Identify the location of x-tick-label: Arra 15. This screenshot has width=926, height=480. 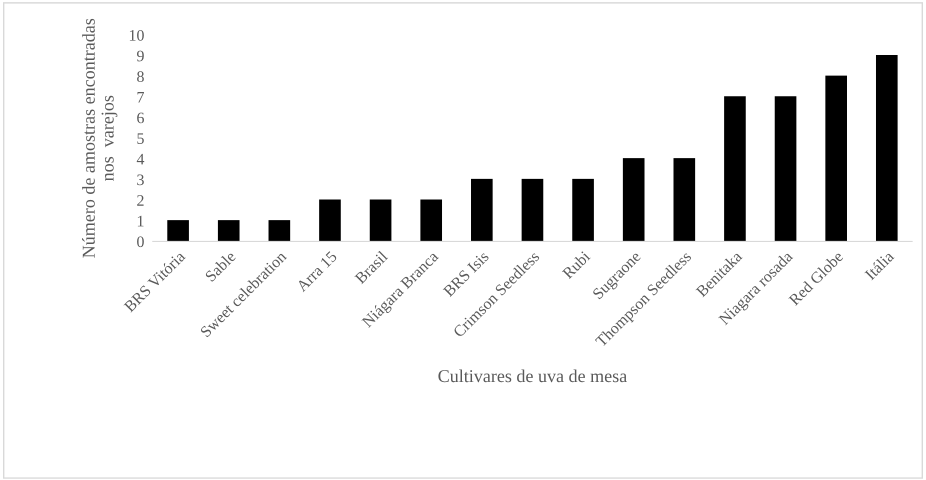
(317, 271).